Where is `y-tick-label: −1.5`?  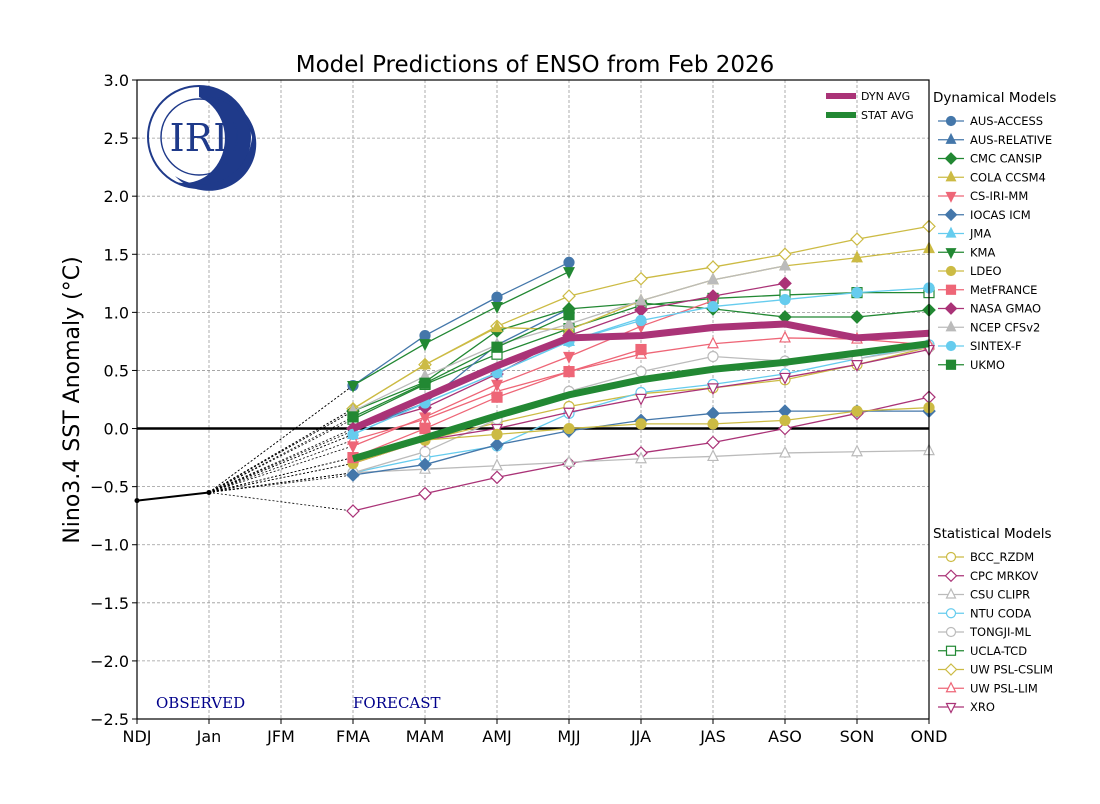
y-tick-label: −1.5 is located at coordinates (109, 603).